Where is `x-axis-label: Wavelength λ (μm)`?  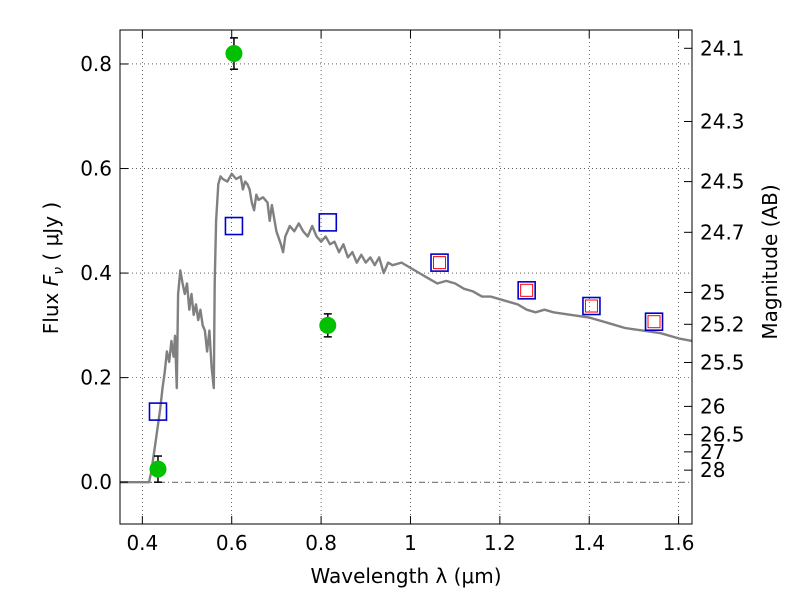
x-axis-label: Wavelength λ (μm) is located at coordinates (405, 576).